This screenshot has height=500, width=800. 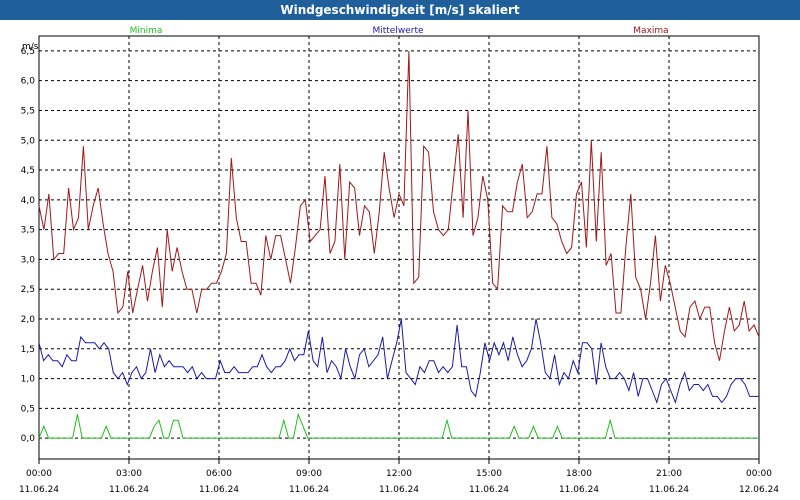 What do you see at coordinates (759, 490) in the screenshot?
I see `x-tick-date: 12.06.24` at bounding box center [759, 490].